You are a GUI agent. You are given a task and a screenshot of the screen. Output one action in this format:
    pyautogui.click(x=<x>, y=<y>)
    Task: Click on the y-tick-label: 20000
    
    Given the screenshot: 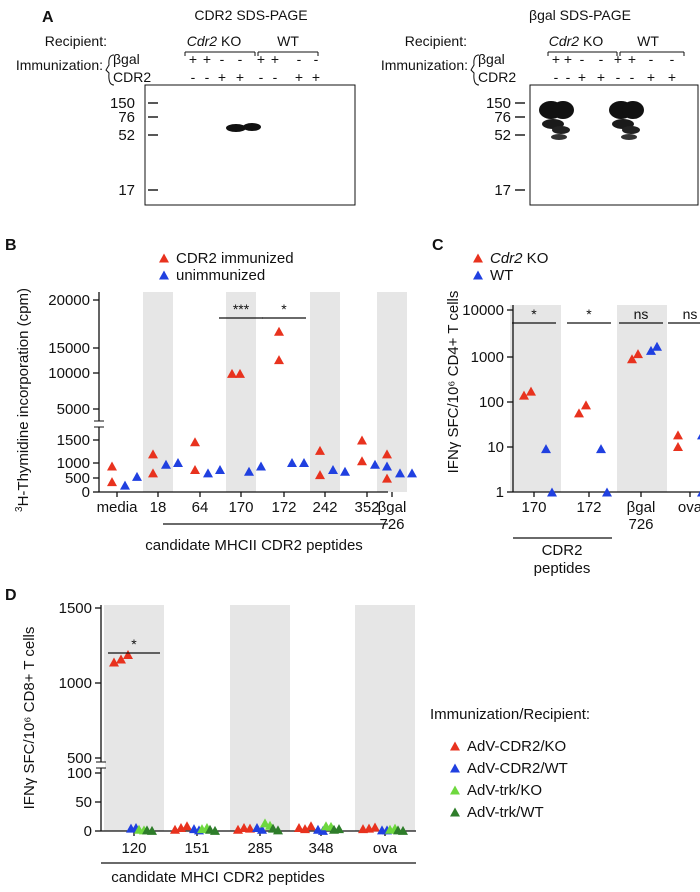 What is the action you would take?
    pyautogui.click(x=69, y=300)
    